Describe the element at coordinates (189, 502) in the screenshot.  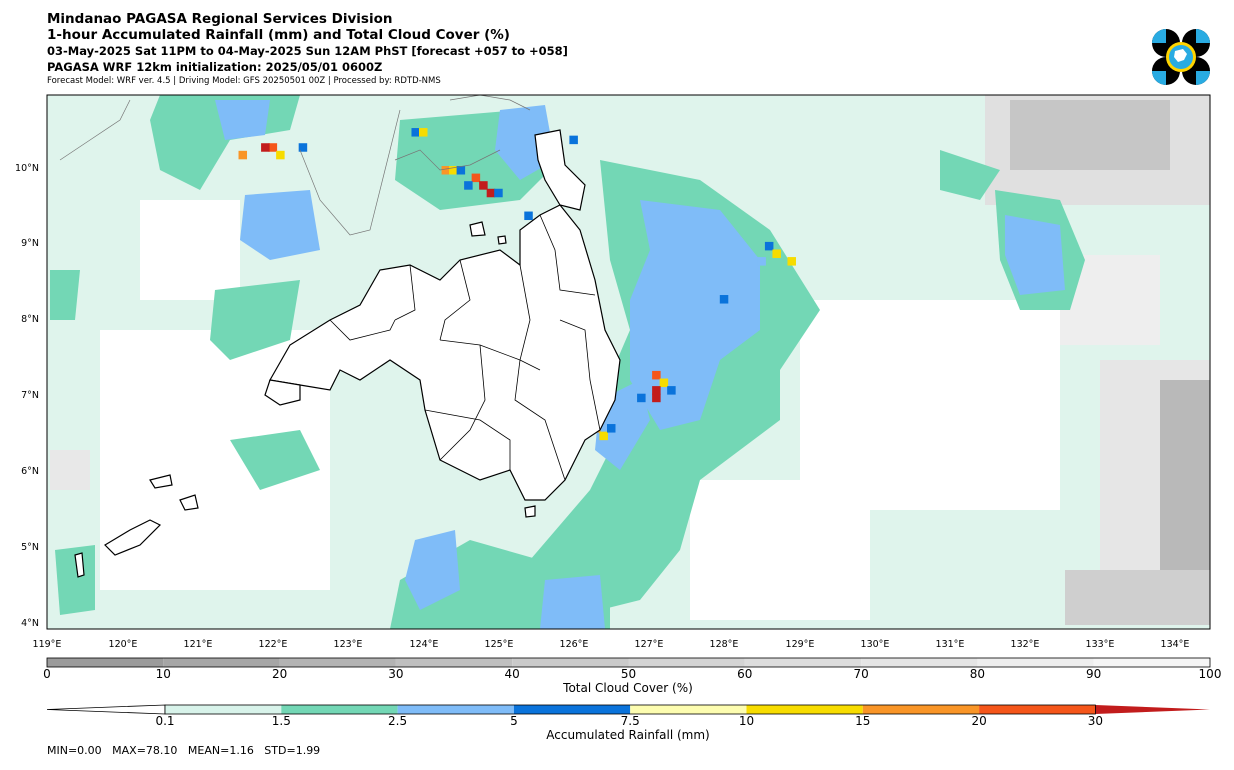
I see `basilan-island` at that location.